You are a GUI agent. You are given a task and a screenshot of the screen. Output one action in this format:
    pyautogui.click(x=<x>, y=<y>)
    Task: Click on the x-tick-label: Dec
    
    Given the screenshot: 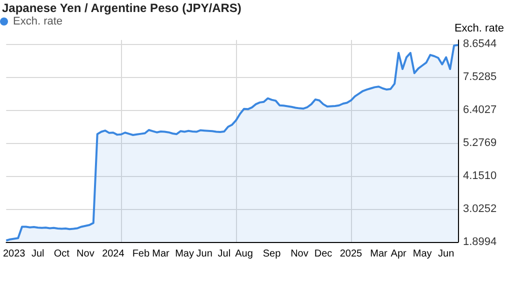 What is the action you would take?
    pyautogui.click(x=323, y=254)
    